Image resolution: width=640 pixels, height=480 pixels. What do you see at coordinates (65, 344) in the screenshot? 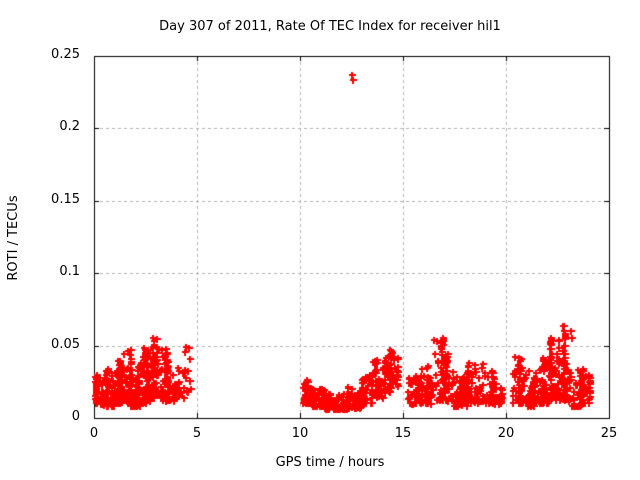
I see `y-tick-label: 0.05` at bounding box center [65, 344].